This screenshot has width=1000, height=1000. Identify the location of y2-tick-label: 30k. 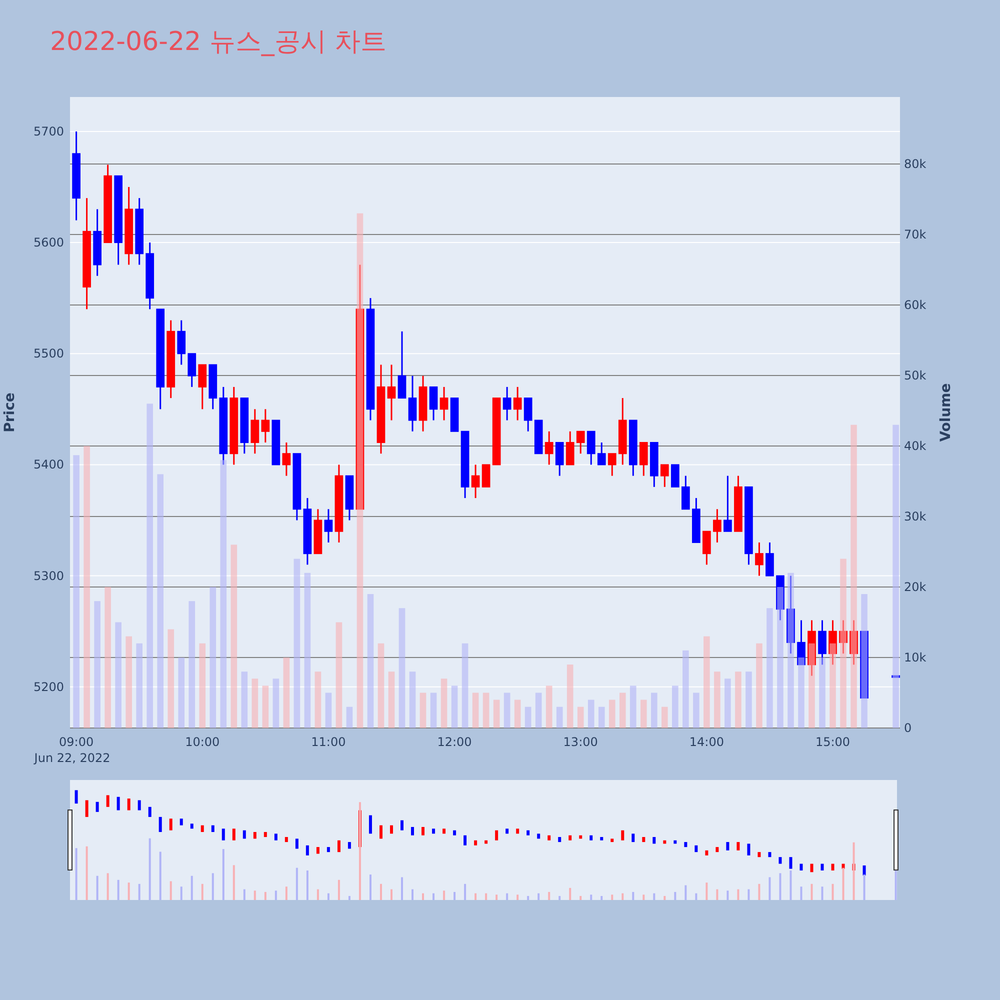
(915, 516).